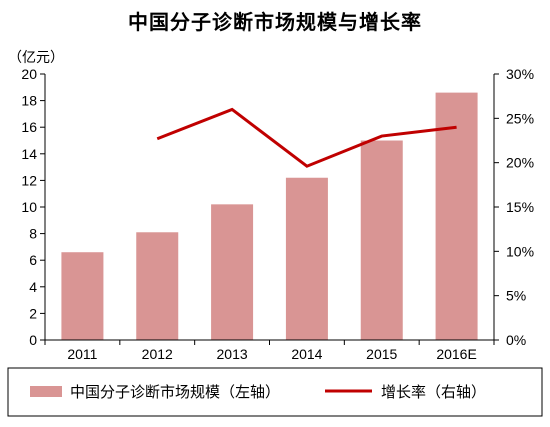 The image size is (550, 427). What do you see at coordinates (33, 313) in the screenshot?
I see `left-tick-label: 2` at bounding box center [33, 313].